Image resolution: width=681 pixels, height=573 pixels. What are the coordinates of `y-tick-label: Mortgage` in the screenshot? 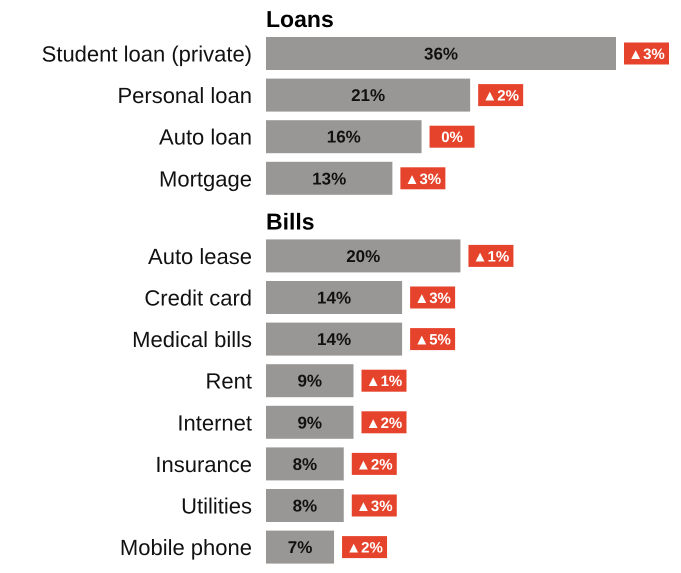 It's located at (205, 179).